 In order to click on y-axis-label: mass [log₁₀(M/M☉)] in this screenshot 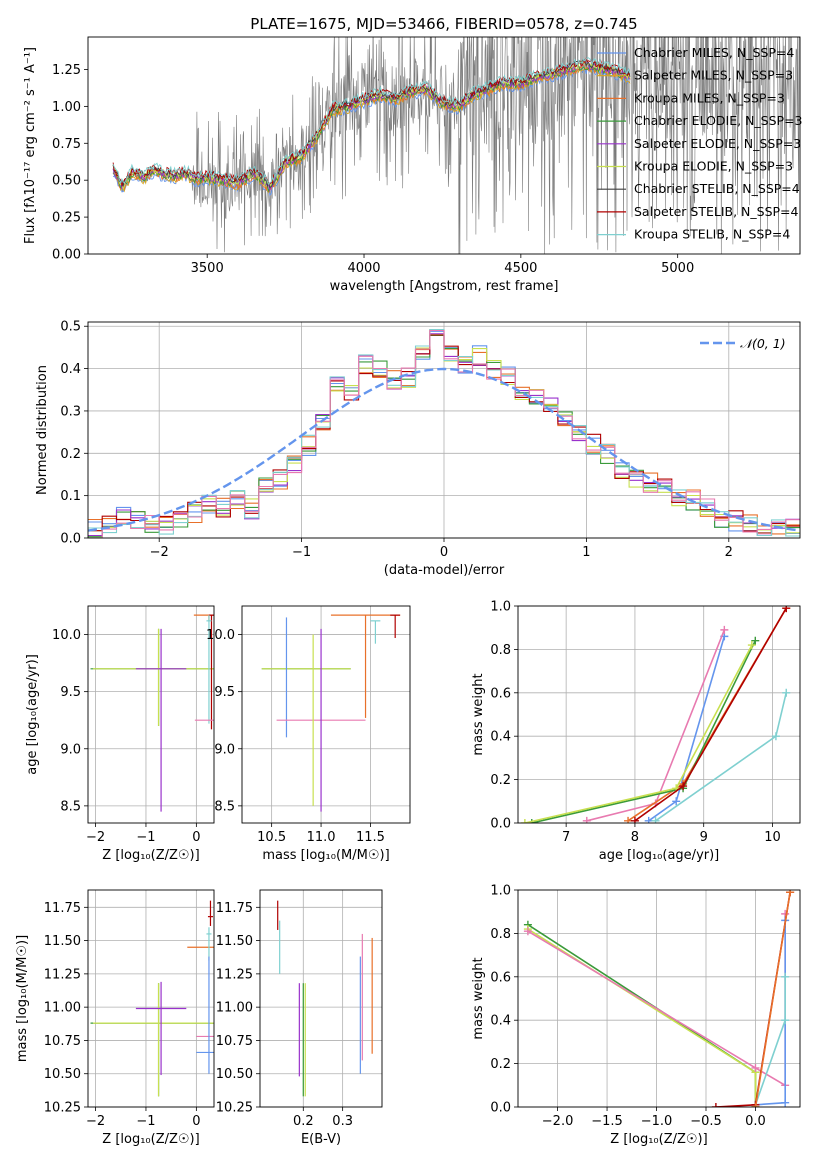, I will do `click(22, 998)`.